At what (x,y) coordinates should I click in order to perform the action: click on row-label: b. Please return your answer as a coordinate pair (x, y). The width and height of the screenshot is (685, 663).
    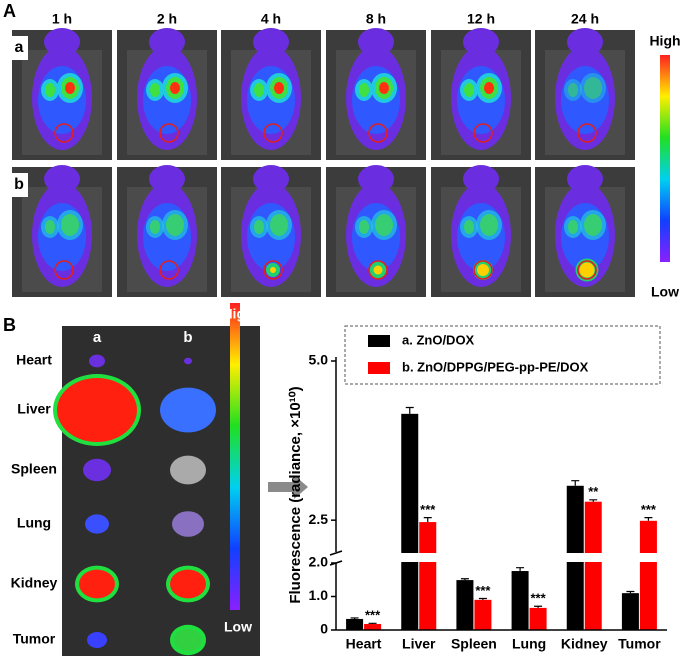
    Looking at the image, I should click on (19, 184).